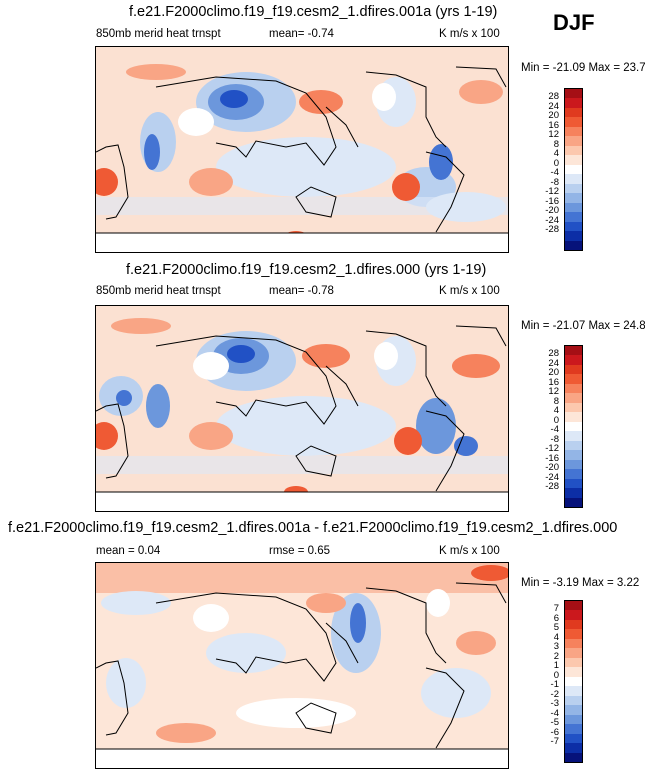 Image resolution: width=645 pixels, height=775 pixels. What do you see at coordinates (580, 583) in the screenshot?
I see `diff-minmax: Min = -3.19 Max = 3.22` at bounding box center [580, 583].